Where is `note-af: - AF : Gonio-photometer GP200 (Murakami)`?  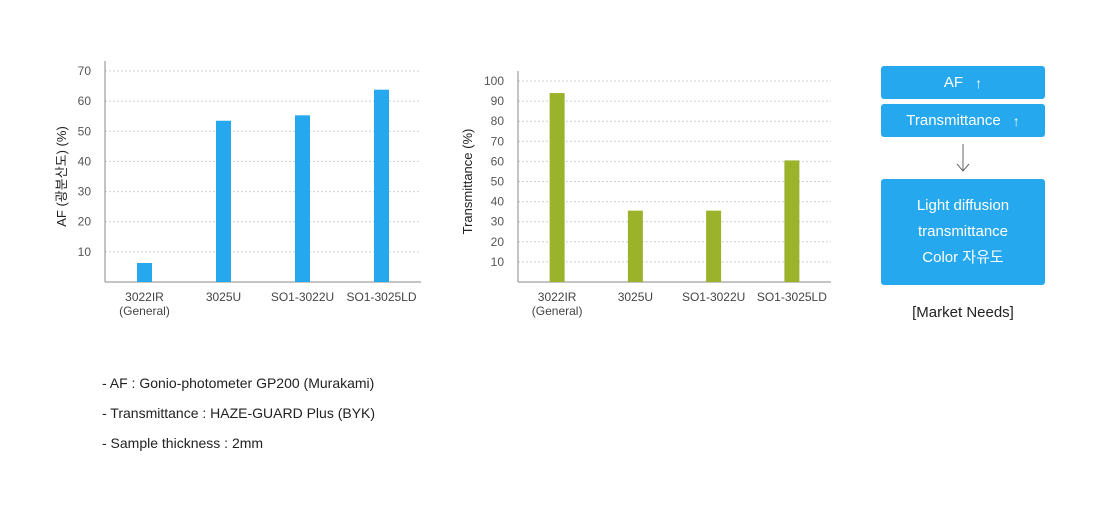 note-af: - AF : Gonio-photometer GP200 (Murakami) is located at coordinates (238, 383).